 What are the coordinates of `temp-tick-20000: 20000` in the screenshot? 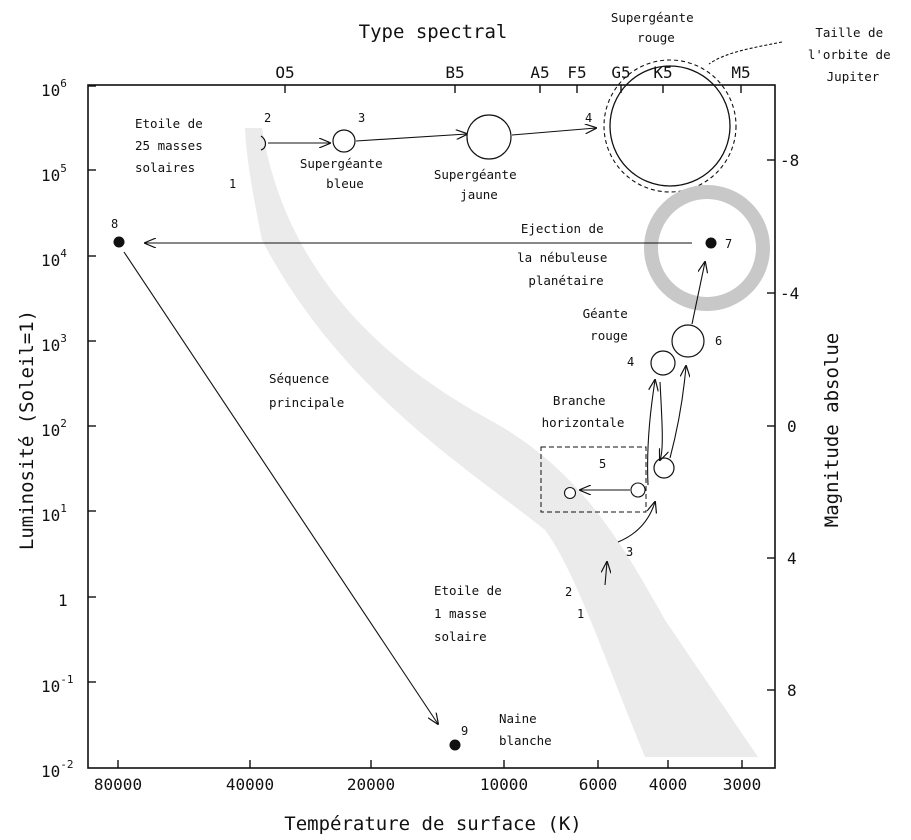 It's located at (371, 784).